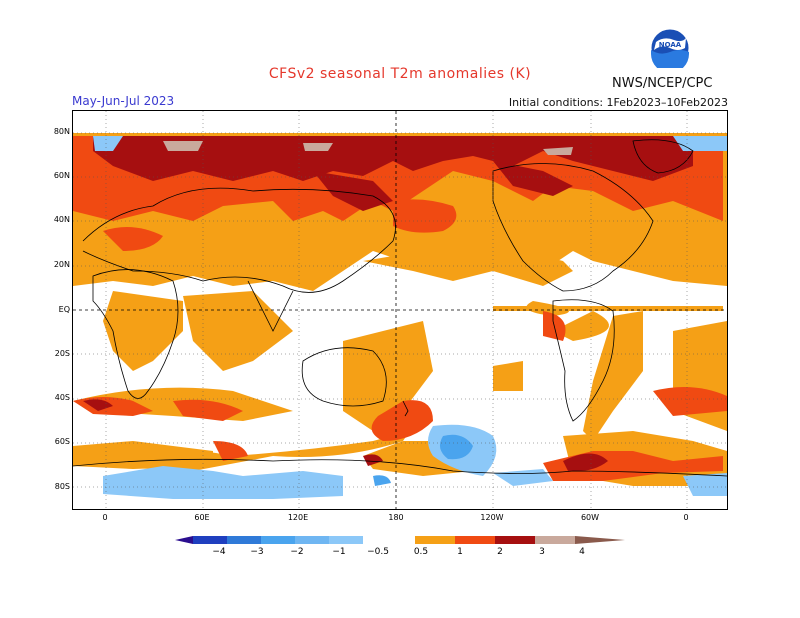  Describe the element at coordinates (62, 441) in the screenshot. I see `lat-label-60s: 60S` at that location.